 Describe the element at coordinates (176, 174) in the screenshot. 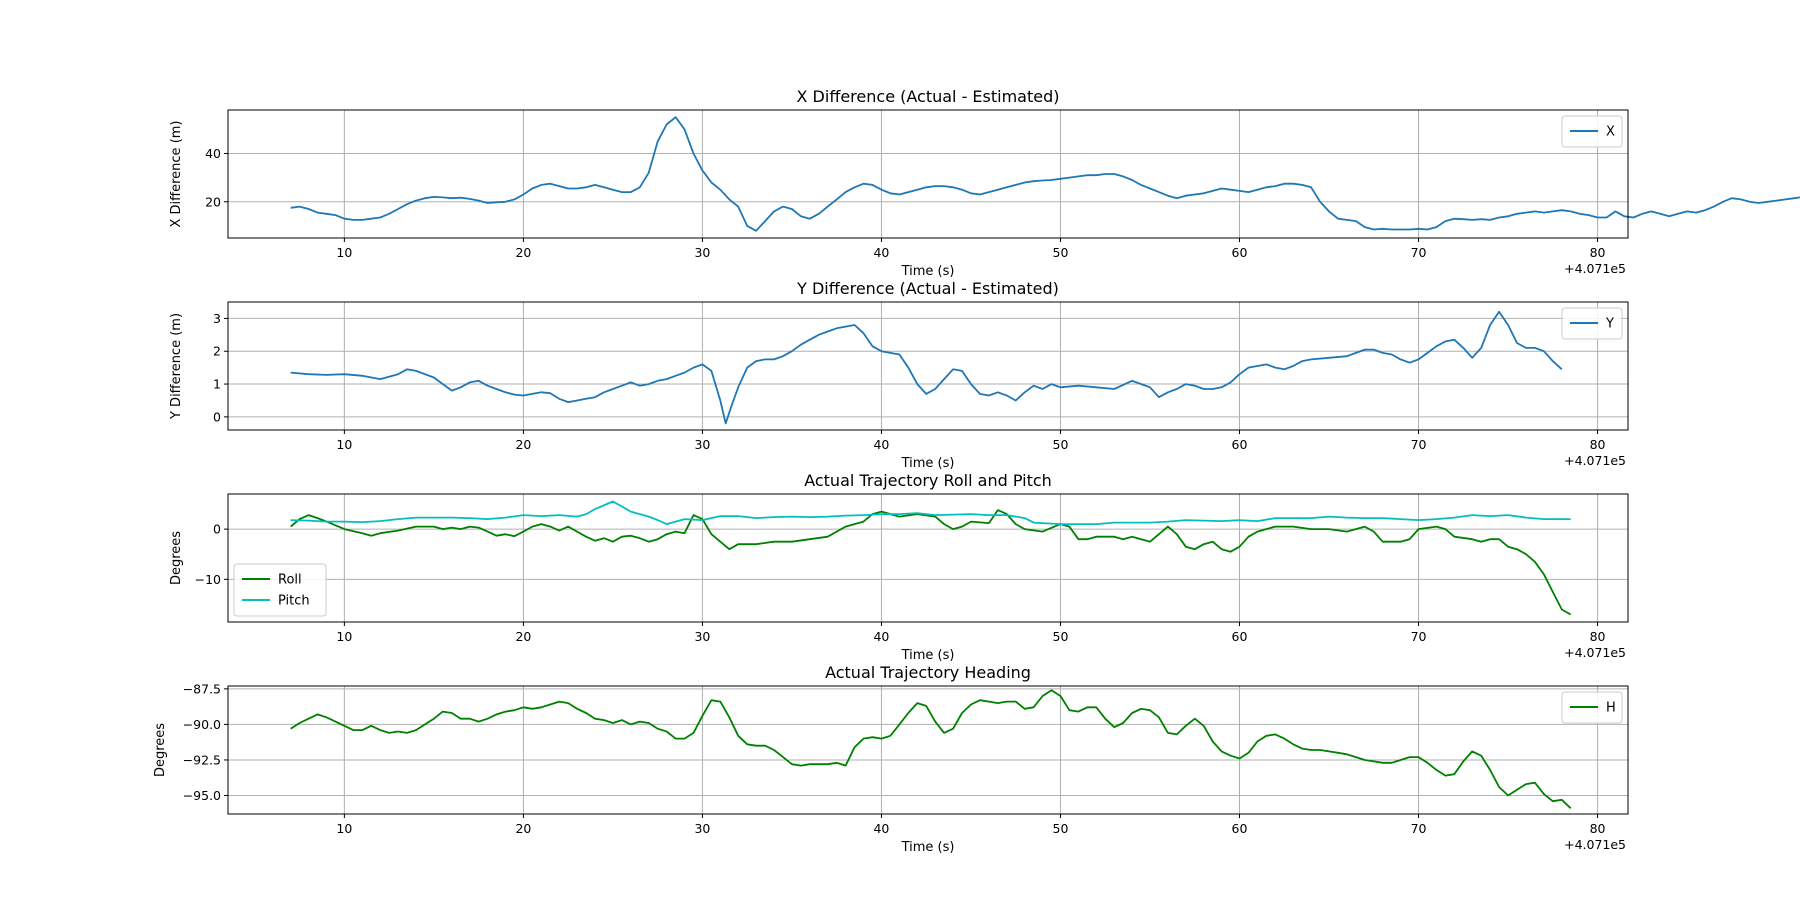

I see `chart0-ylabel: X Difference (m)` at that location.